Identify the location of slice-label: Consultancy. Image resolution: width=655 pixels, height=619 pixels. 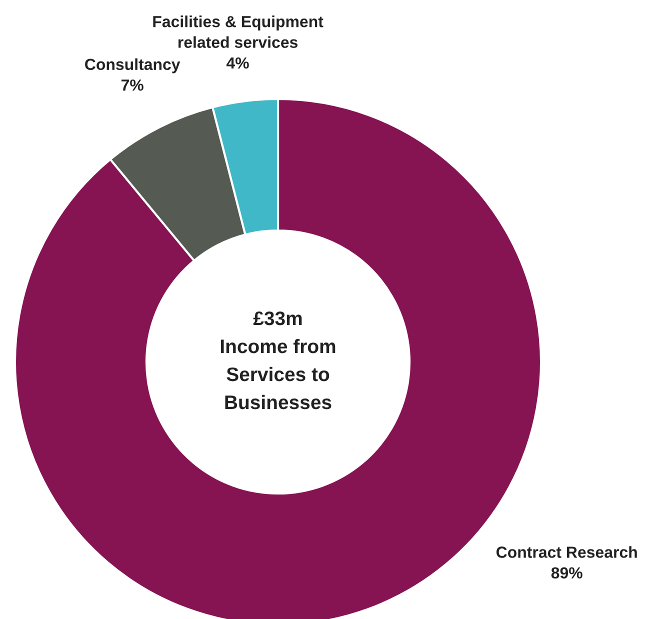
(132, 66).